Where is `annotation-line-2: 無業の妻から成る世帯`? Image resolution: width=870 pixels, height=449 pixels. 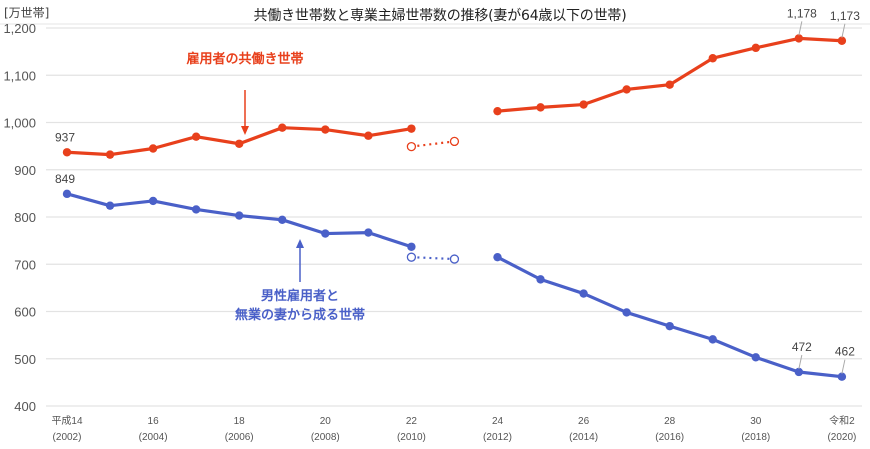
annotation-line-2: 無業の妻から成る世帯 is located at coordinates (299, 315).